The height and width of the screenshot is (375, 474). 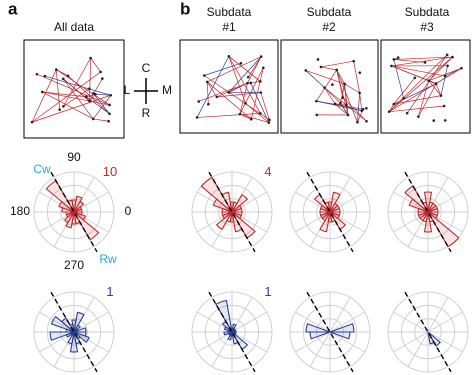 What do you see at coordinates (109, 291) in the screenshot?
I see `rmax-label: 1` at bounding box center [109, 291].